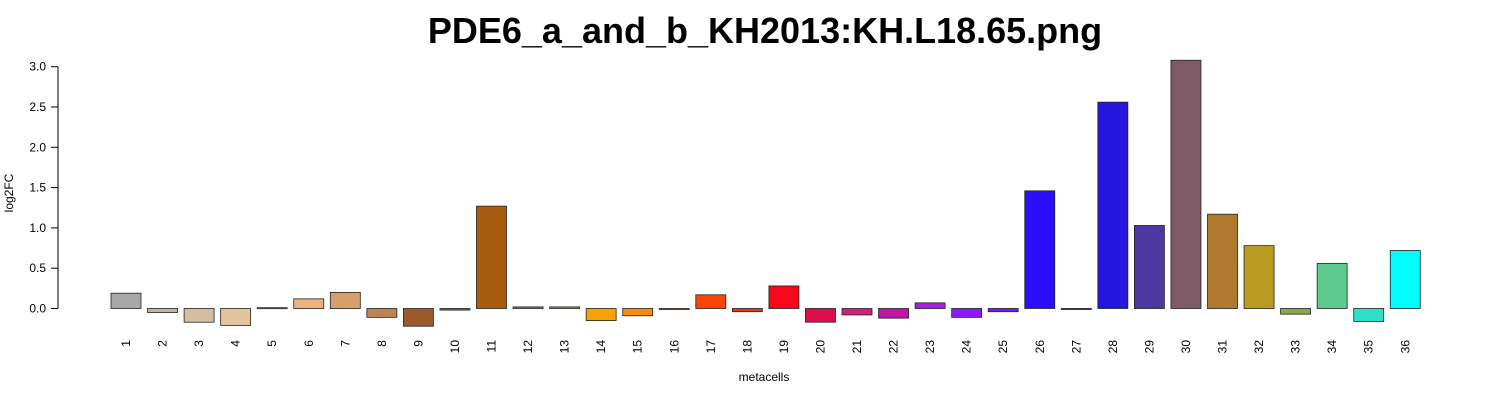  I want to click on x-tick-label: 34, so click(1332, 347).